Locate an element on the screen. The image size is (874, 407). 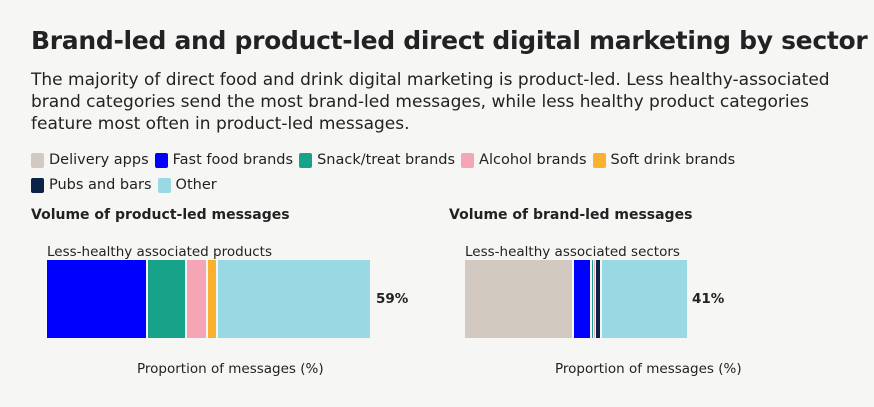
legend-label: Alcohol brands is located at coordinates (533, 160).